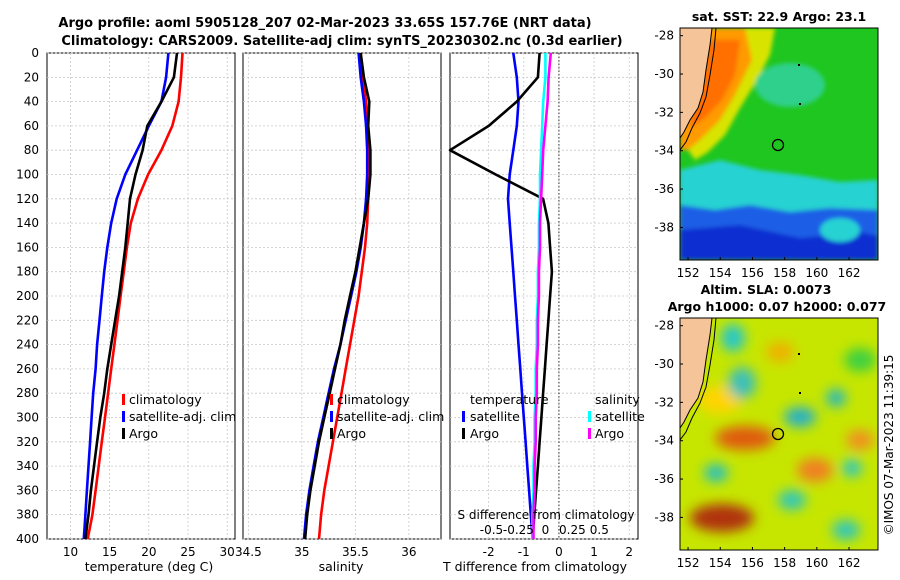  I want to click on sst-cool-eddy, so click(790, 85).